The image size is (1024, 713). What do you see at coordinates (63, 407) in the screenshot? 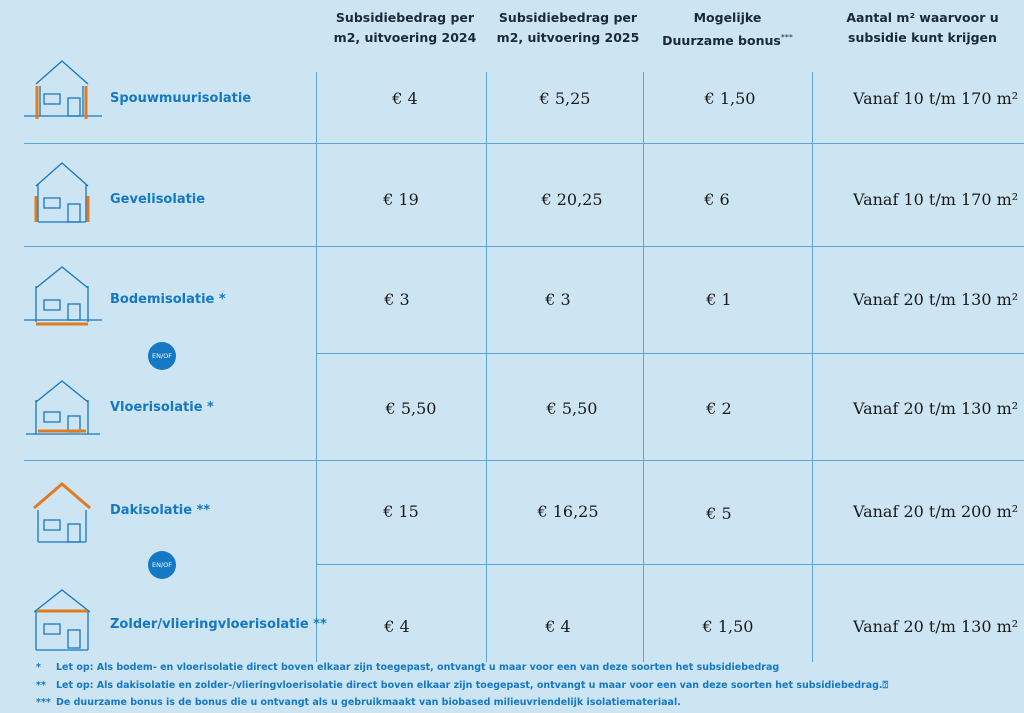
I see `house-floor-icon` at bounding box center [63, 407].